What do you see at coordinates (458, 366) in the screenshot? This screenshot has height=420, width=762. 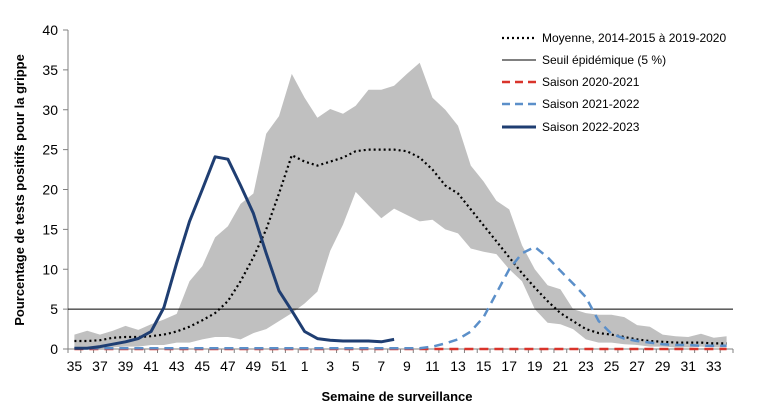 I see `x-tick-label: 13` at bounding box center [458, 366].